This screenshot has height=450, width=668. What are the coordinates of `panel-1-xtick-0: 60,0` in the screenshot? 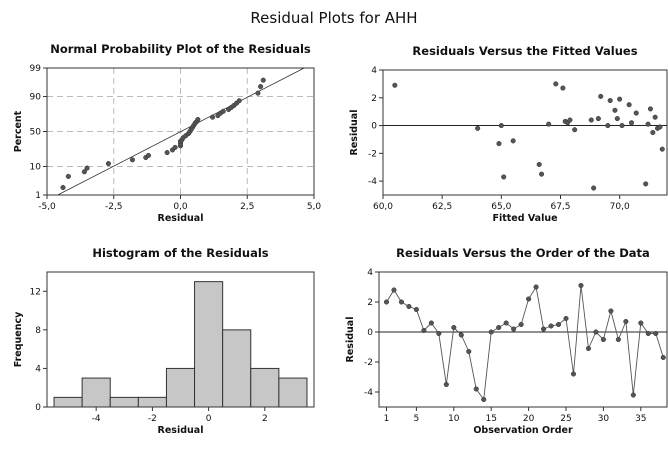 It's located at (383, 207).